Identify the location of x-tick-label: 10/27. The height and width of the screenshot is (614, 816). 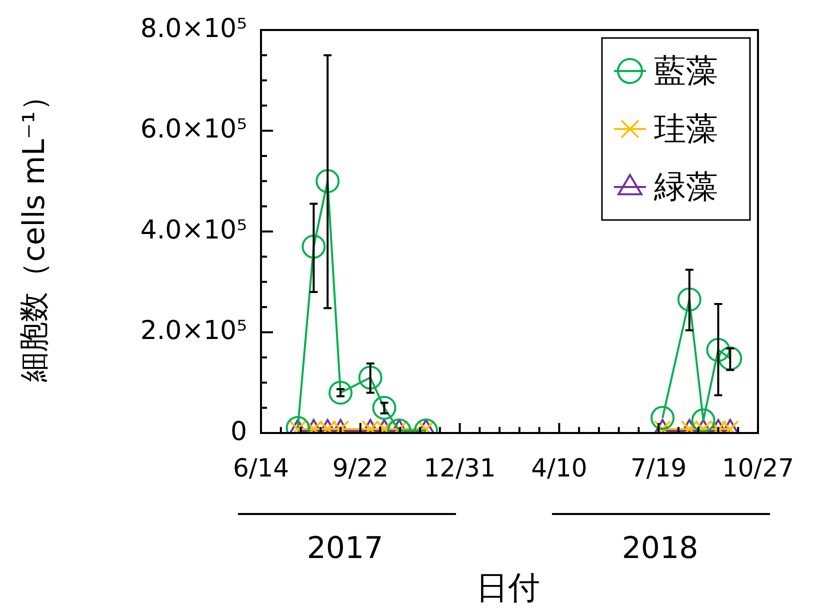
(758, 468).